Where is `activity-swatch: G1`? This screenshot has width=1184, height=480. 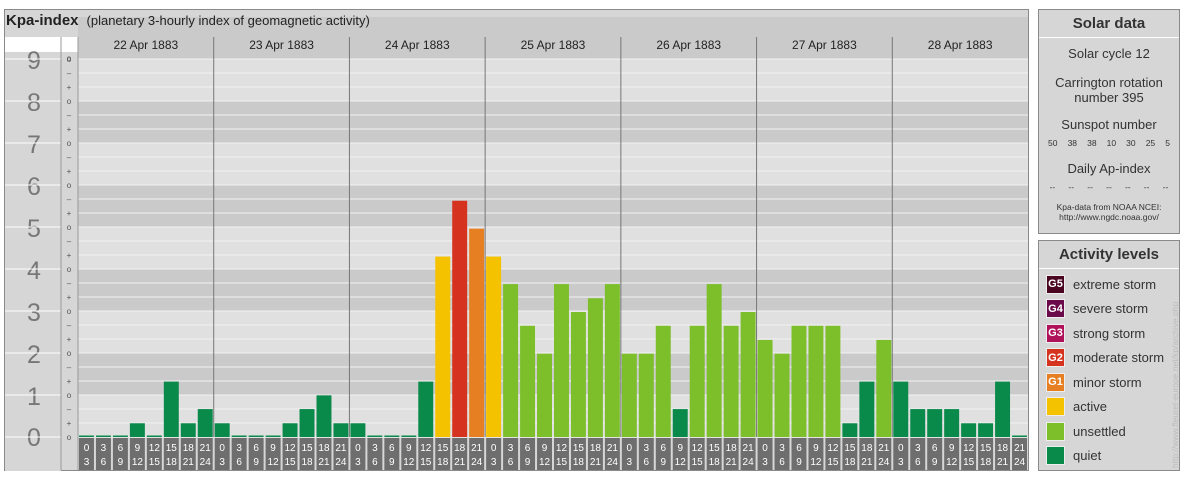
activity-swatch: G1 is located at coordinates (1055, 382).